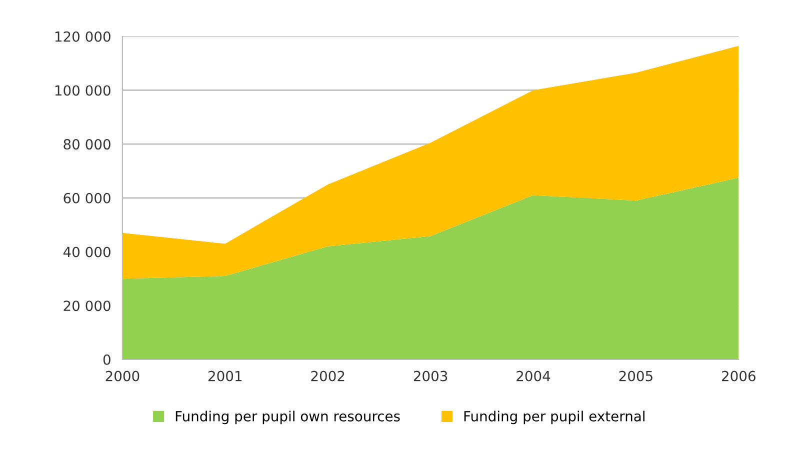  I want to click on x-tick-label: 2000, so click(123, 376).